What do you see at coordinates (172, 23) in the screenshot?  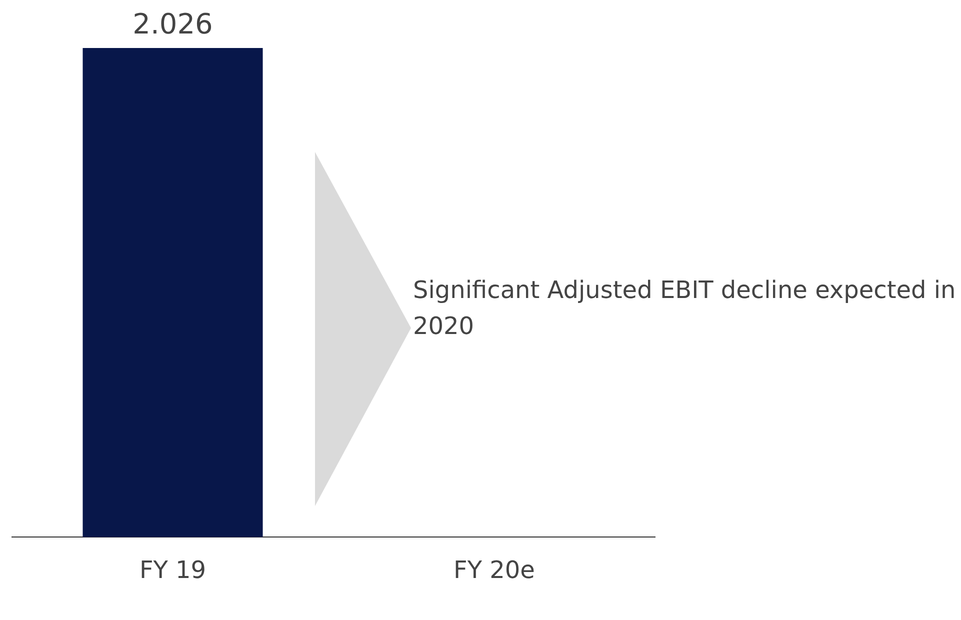 I see `data-label: 2.026` at bounding box center [172, 23].